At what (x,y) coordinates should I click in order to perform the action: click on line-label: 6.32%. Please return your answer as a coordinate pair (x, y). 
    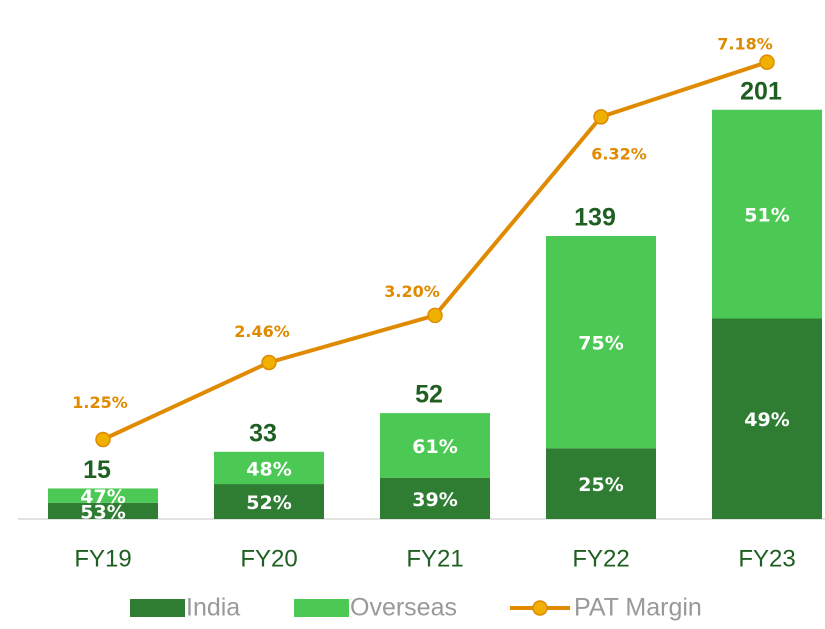
    Looking at the image, I should click on (619, 153).